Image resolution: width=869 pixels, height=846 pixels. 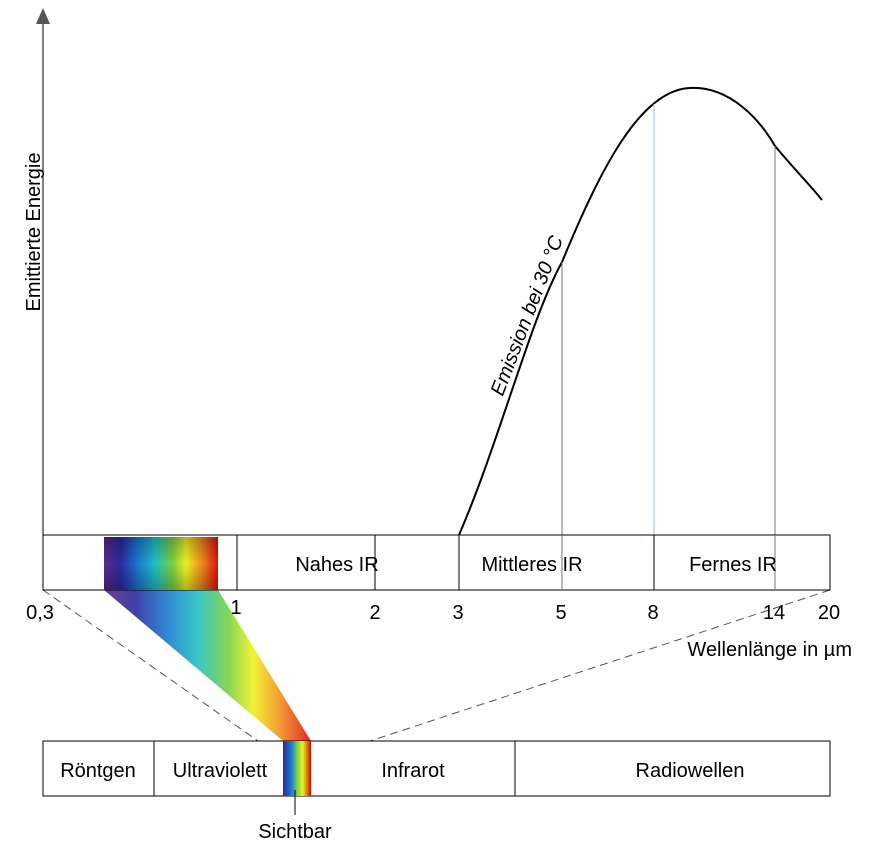 I want to click on tick-label: 14, so click(x=774, y=613).